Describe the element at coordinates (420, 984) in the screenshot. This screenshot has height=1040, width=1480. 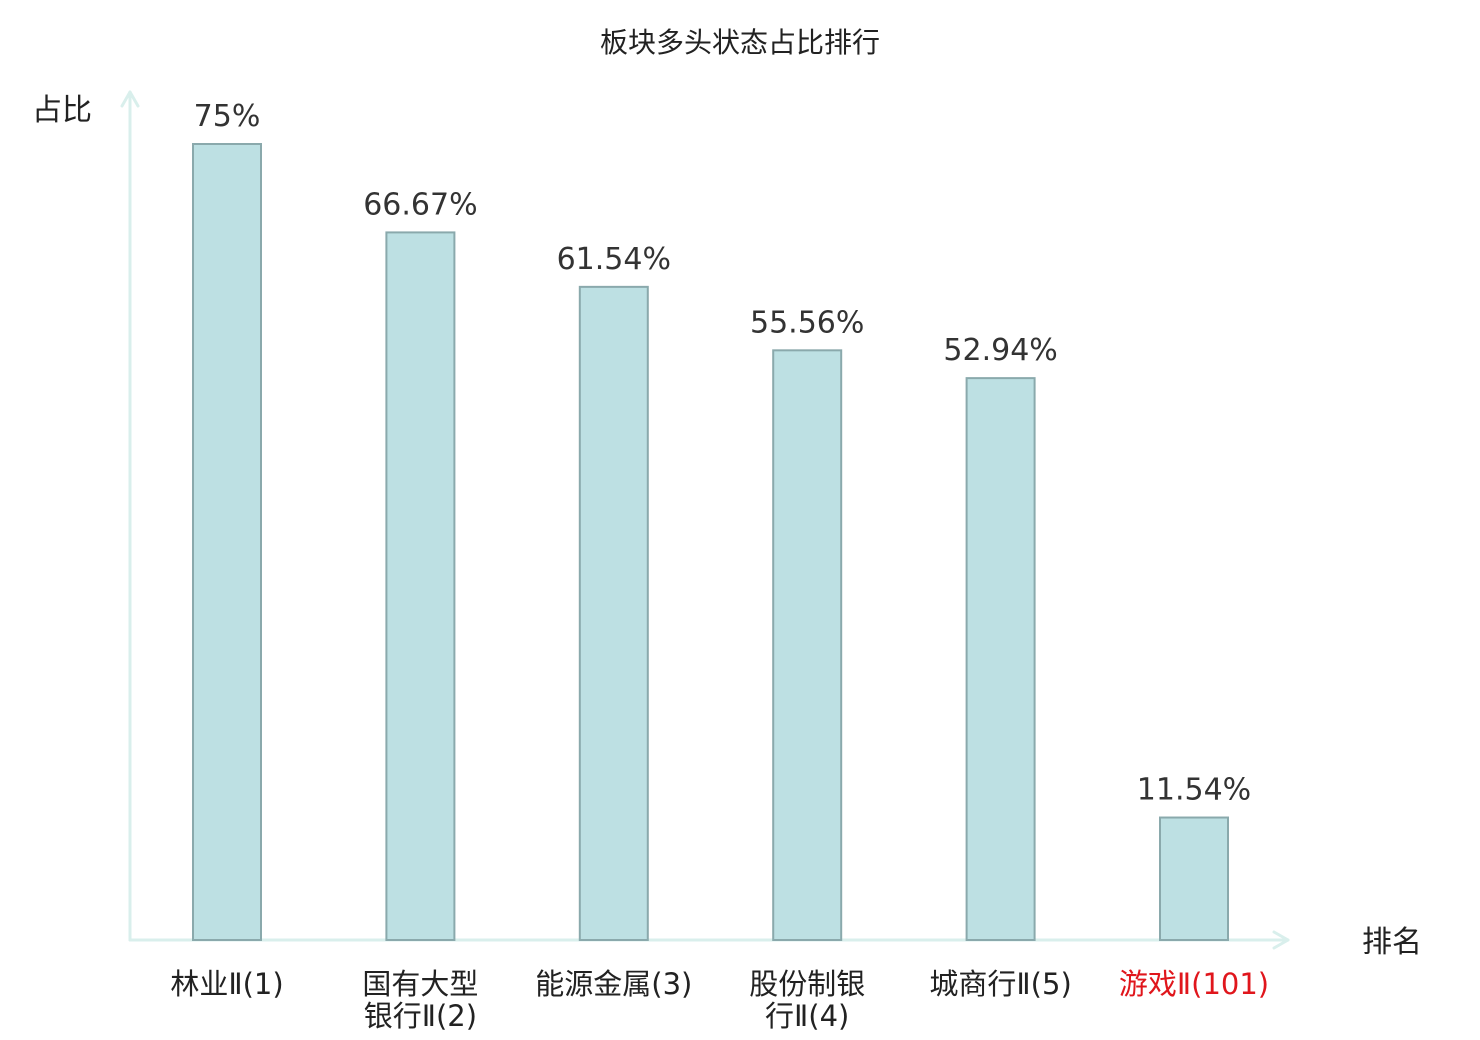
I see `category-label-2-line-1: 国有大型` at that location.